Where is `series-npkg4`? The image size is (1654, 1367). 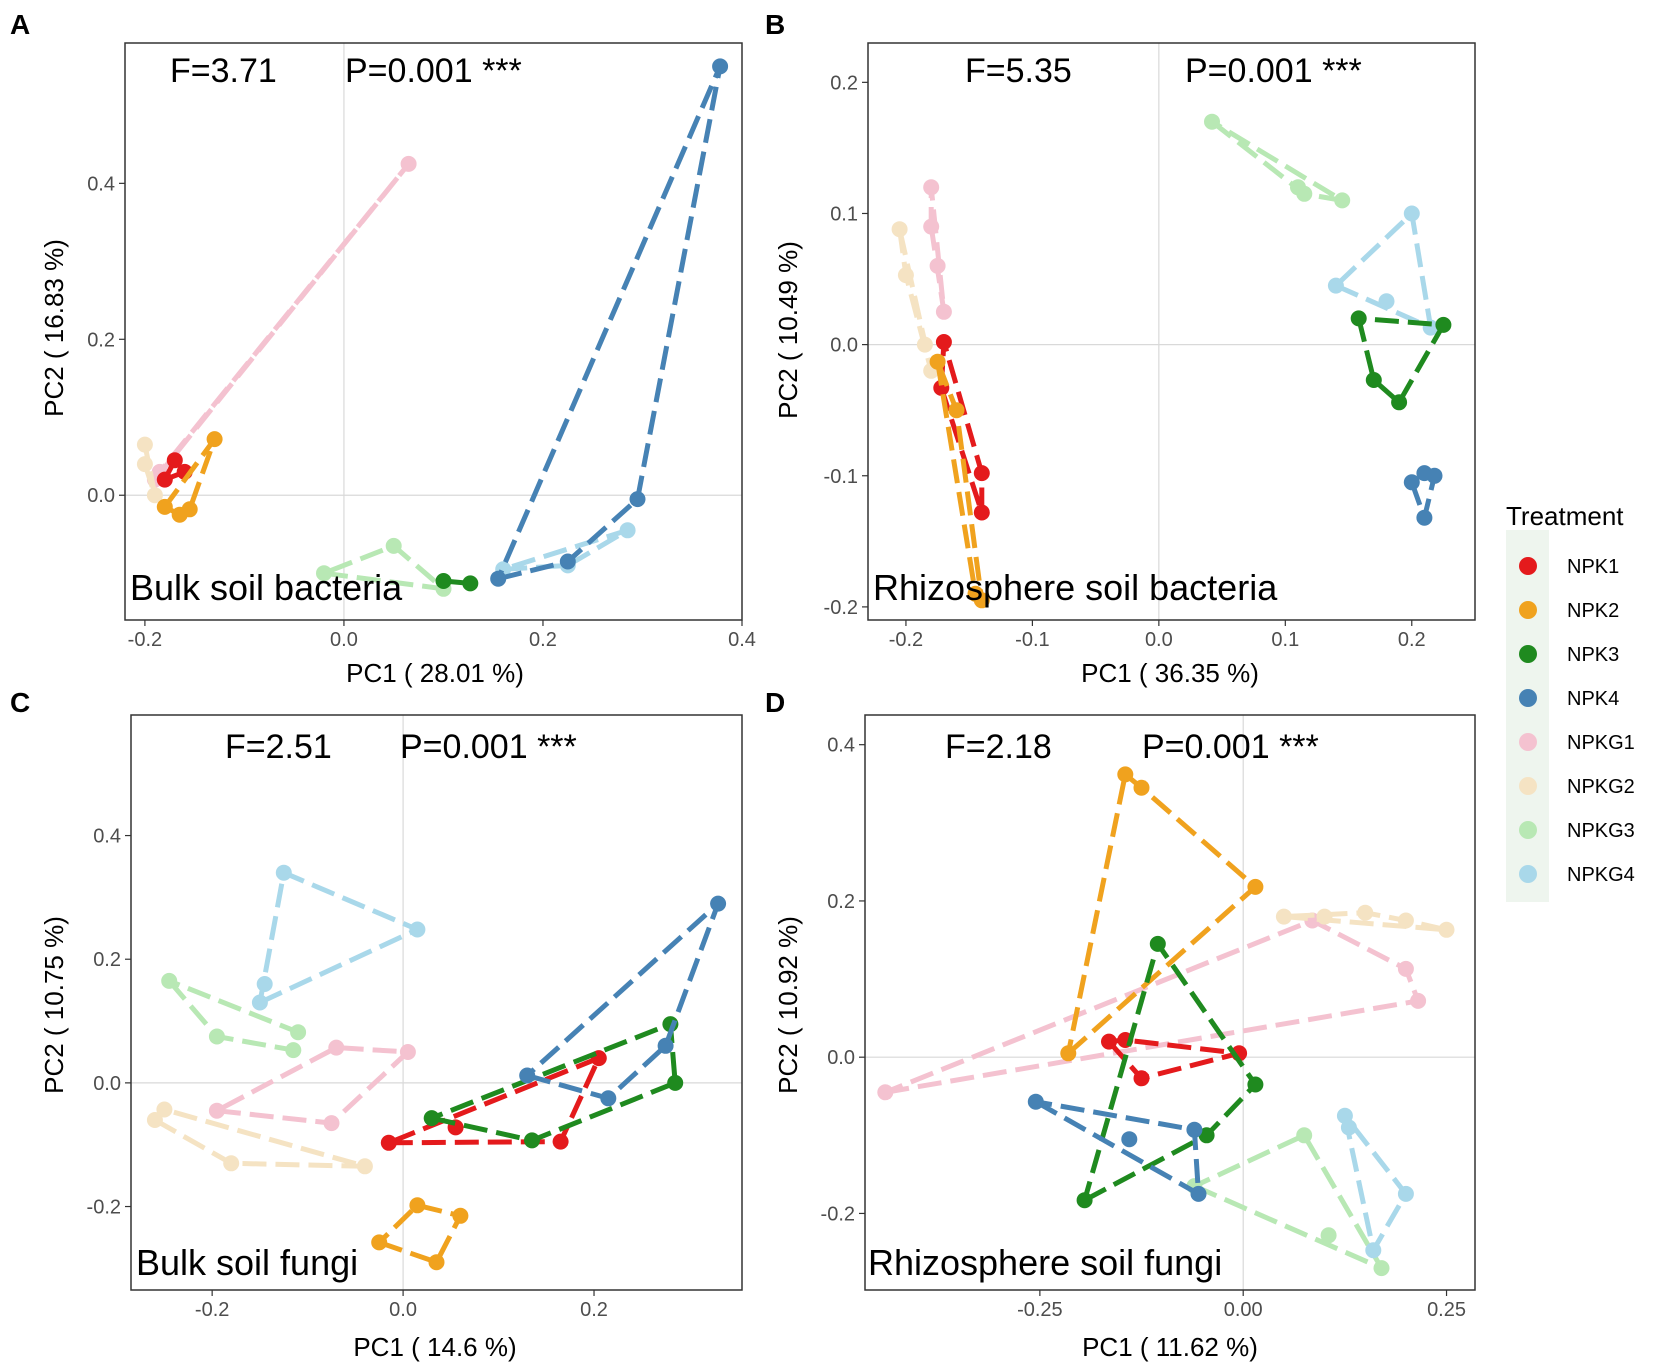
series-npkg4 is located at coordinates (1383, 270).